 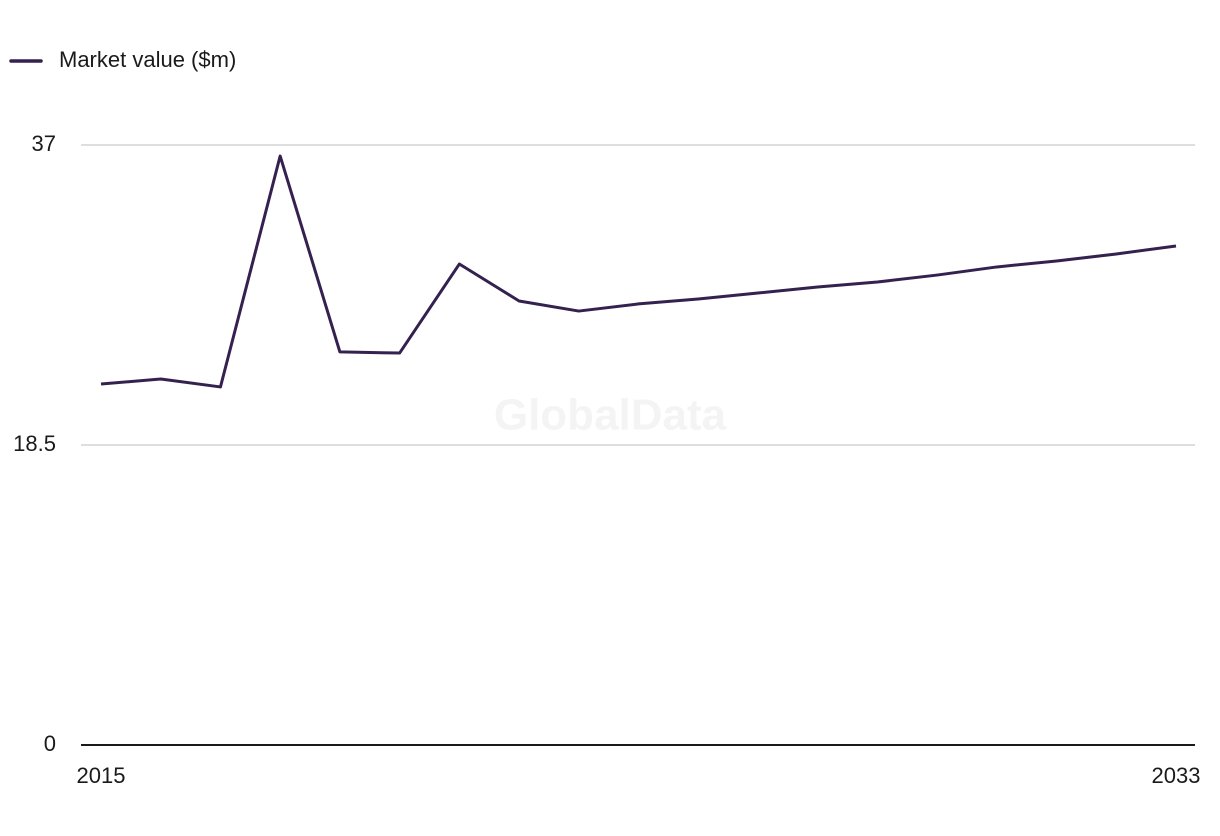 What do you see at coordinates (50, 743) in the screenshot?
I see `y-tick-label: 0` at bounding box center [50, 743].